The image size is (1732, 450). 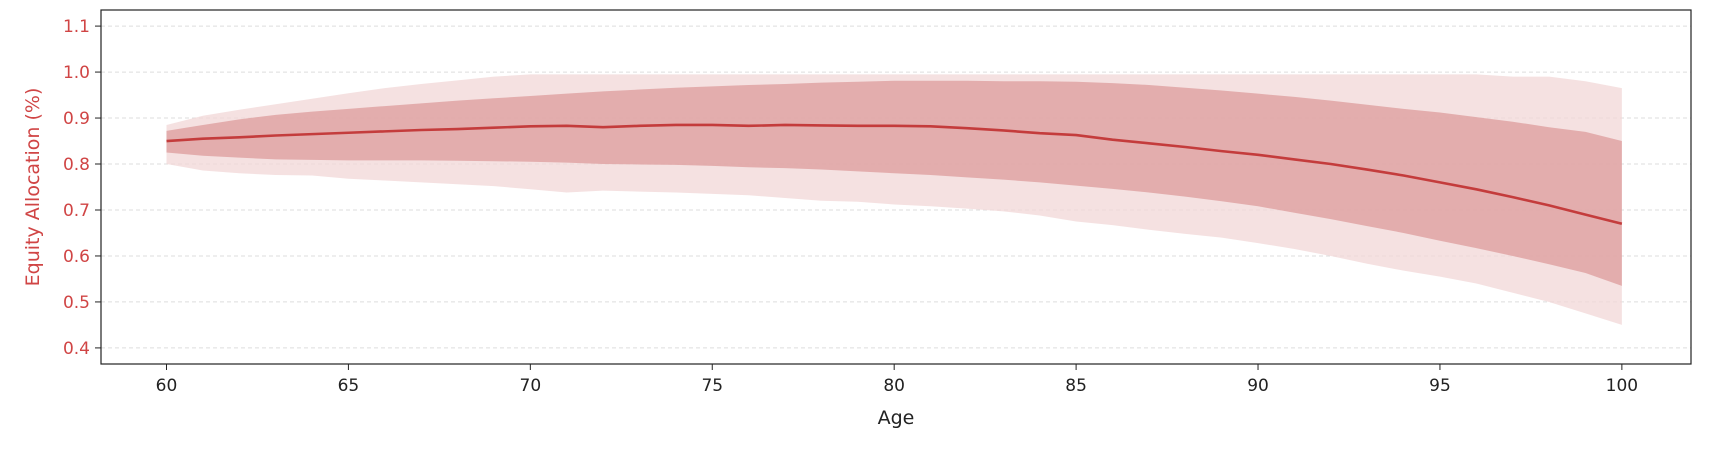 What do you see at coordinates (76, 257) in the screenshot?
I see `y-tick-label-2: 0.6` at bounding box center [76, 257].